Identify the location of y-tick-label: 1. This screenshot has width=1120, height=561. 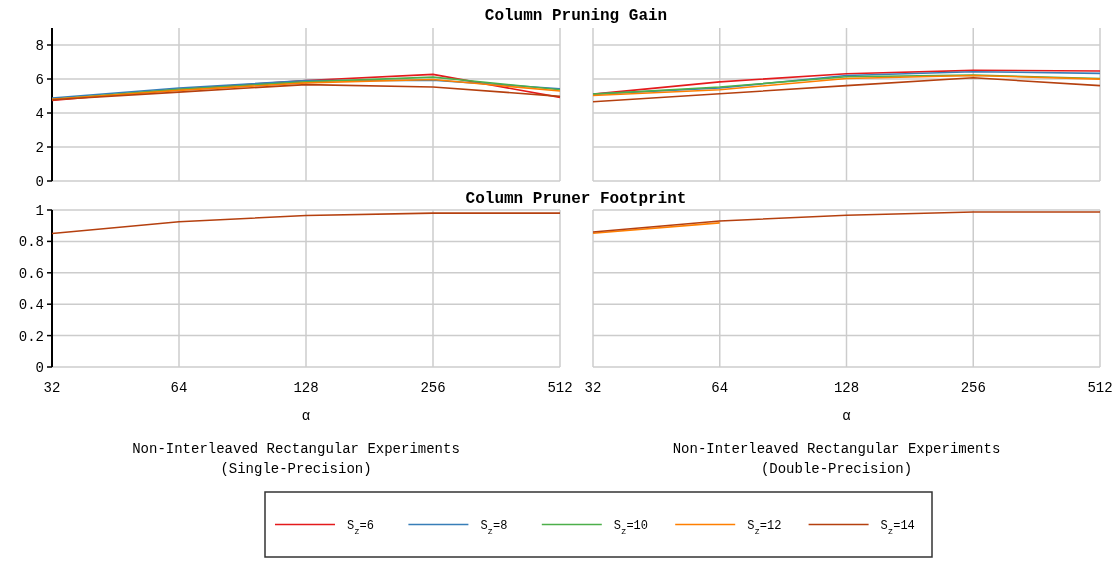
(39, 210).